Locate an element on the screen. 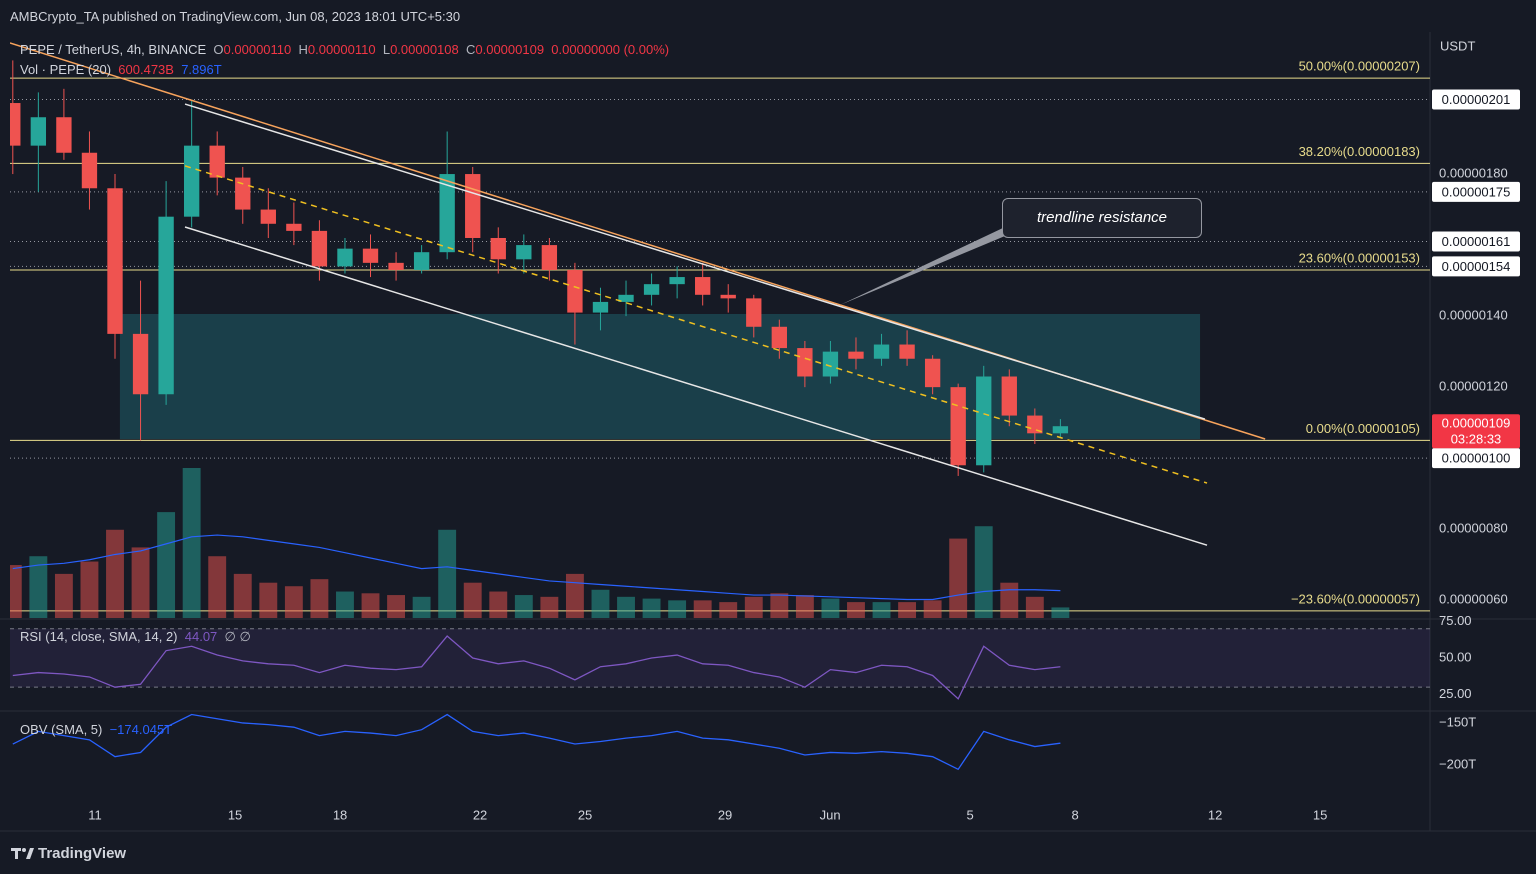  obv-title: OBV (SMA, 5) is located at coordinates (61, 729).